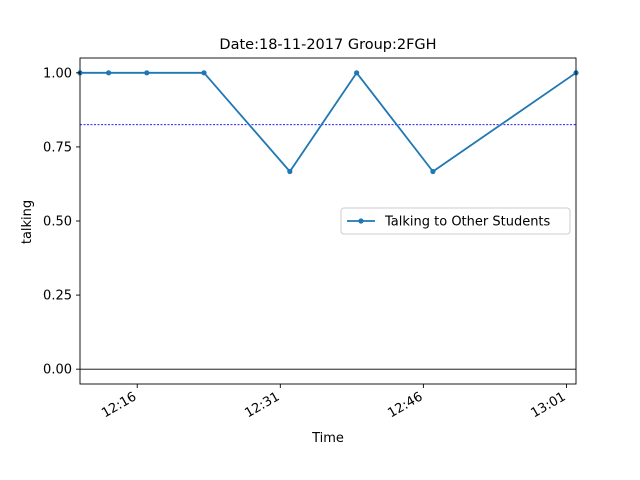  Describe the element at coordinates (549, 405) in the screenshot. I see `x-tick-label-3: 13:01` at that location.